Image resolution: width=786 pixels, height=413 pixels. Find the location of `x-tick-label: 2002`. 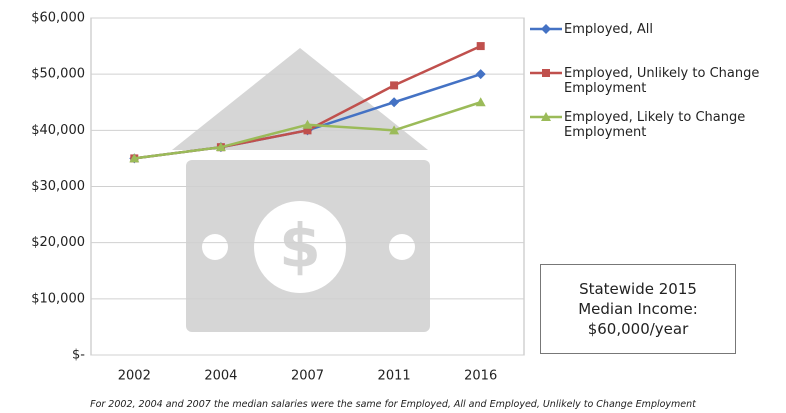

x-tick-label: 2002 is located at coordinates (134, 376).